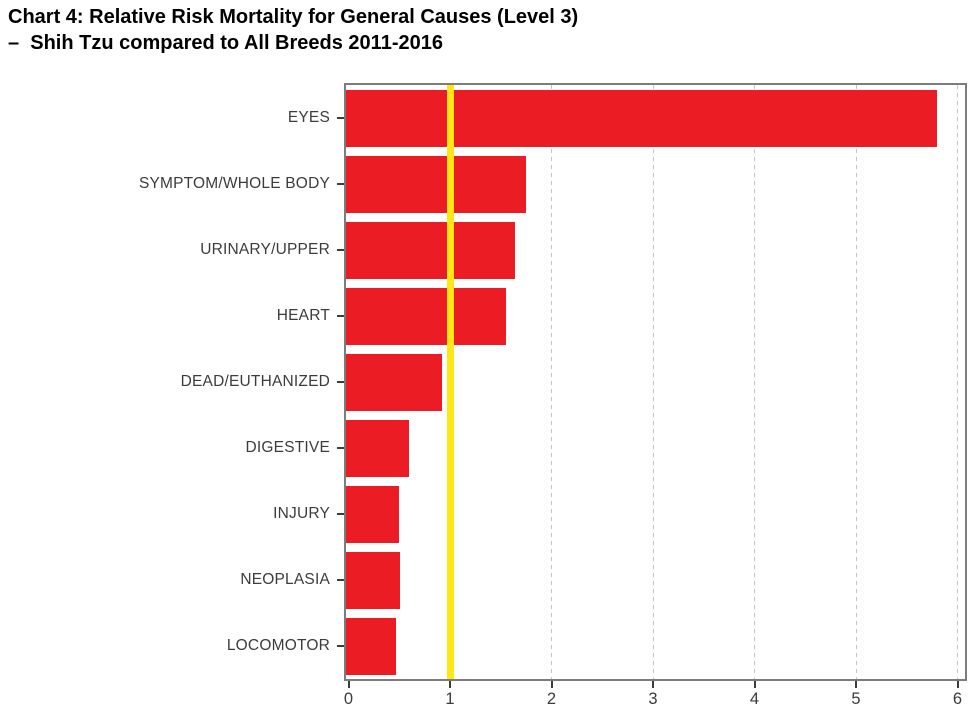  I want to click on x-tick-label: 0, so click(348, 699).